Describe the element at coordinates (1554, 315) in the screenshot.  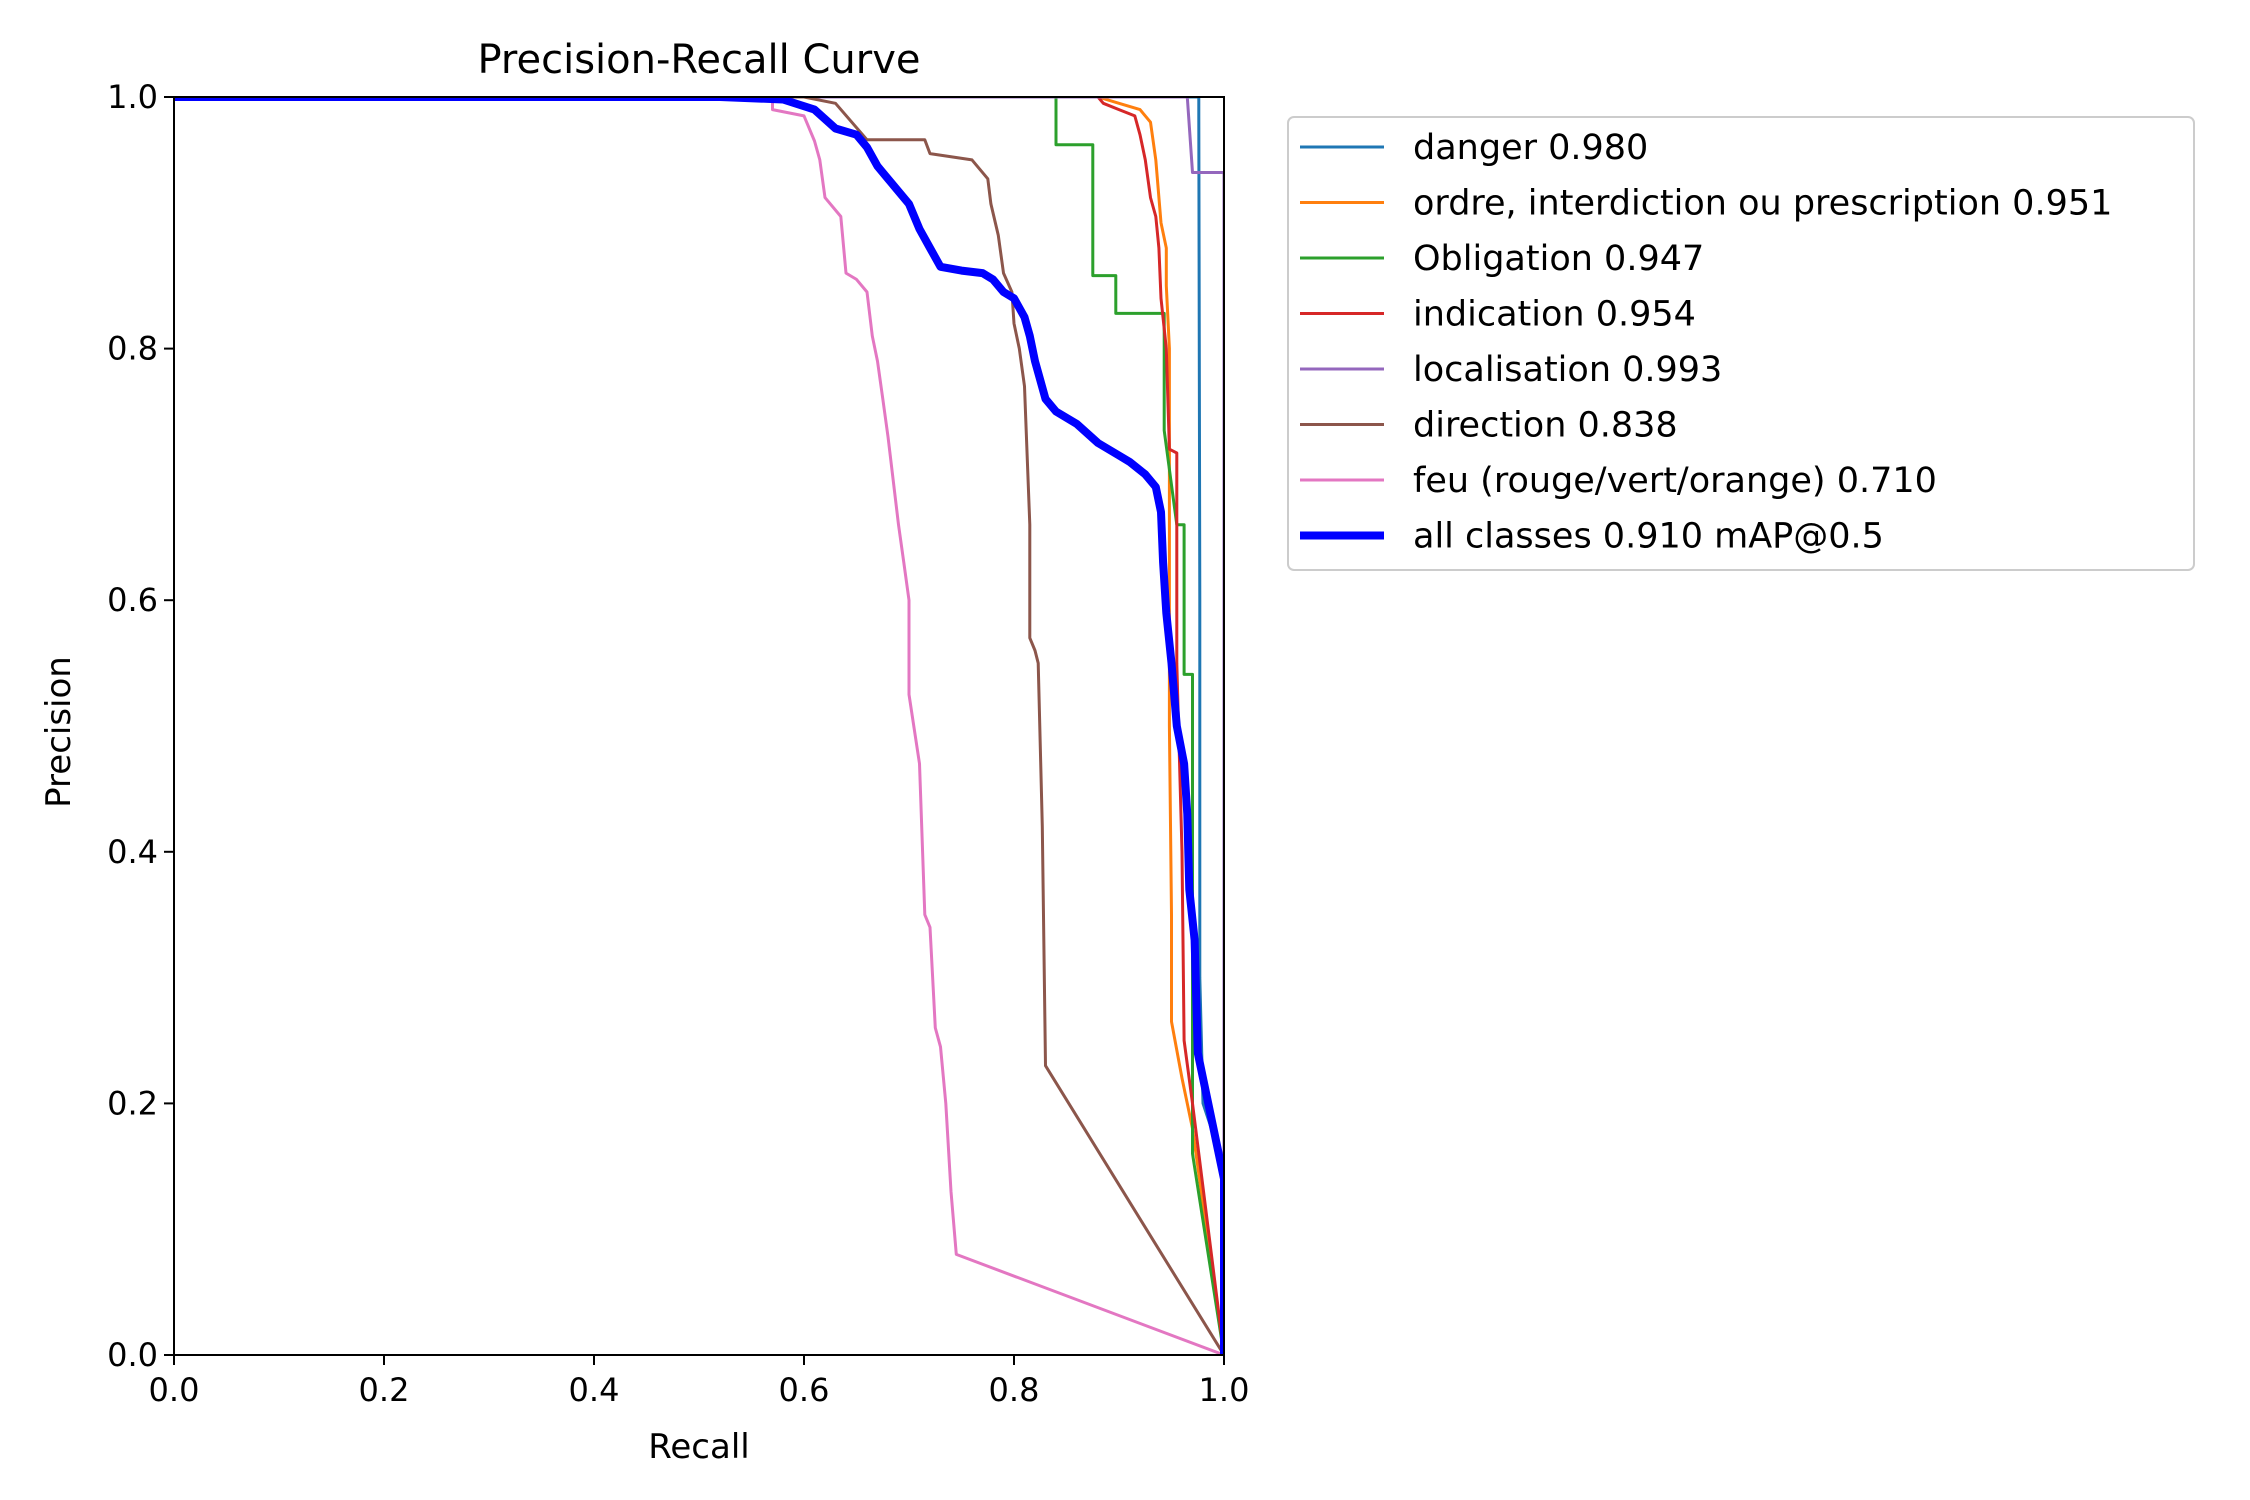
I see `legend-entry-label: indication 0.954` at that location.